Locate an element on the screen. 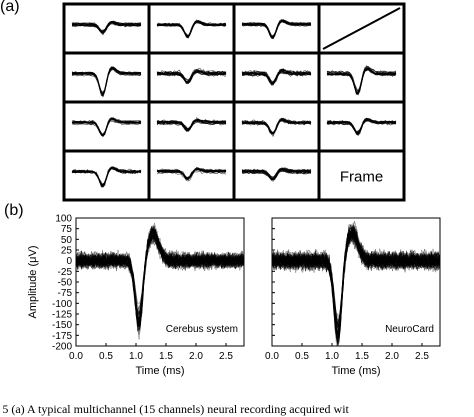  y-tick-label: 75 is located at coordinates (67, 229).